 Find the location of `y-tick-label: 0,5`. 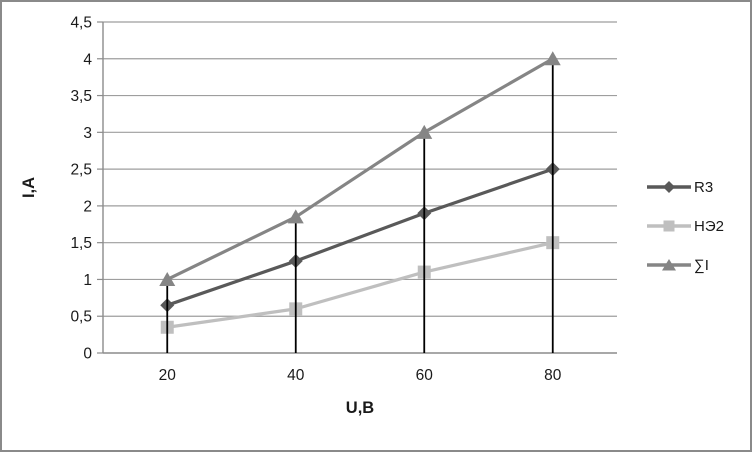

y-tick-label: 0,5 is located at coordinates (81, 317).